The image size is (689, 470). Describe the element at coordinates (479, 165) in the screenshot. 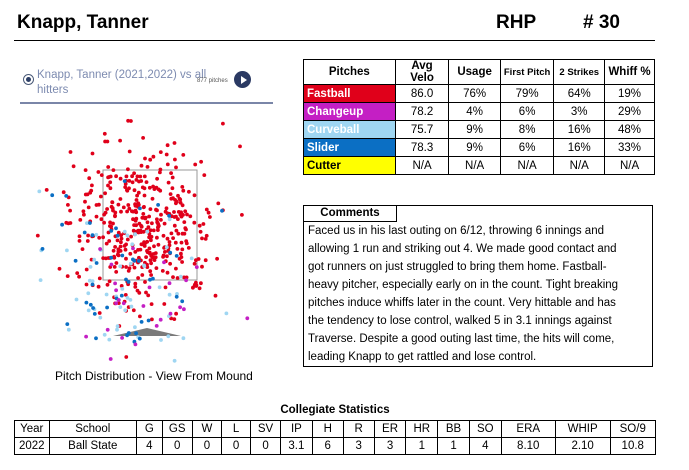

I see `pitch-row: Cutter N/A N/A N/A N/A N/A` at that location.